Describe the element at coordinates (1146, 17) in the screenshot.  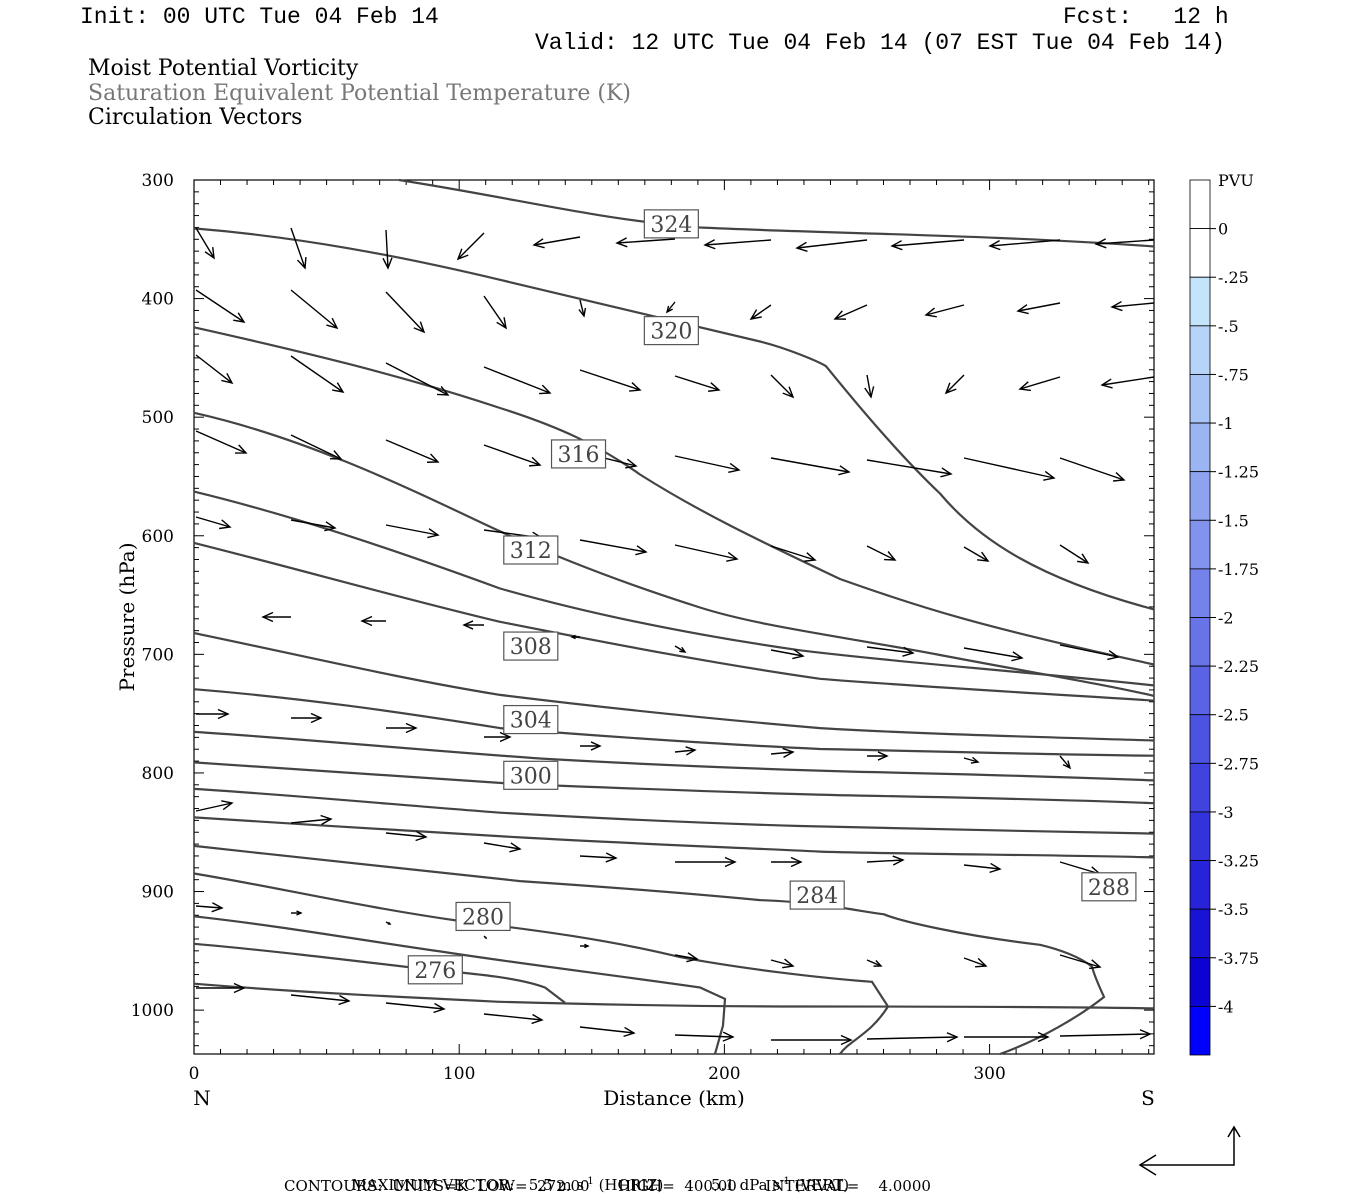
I see `forecast-hour: Fcst: 12 h` at that location.